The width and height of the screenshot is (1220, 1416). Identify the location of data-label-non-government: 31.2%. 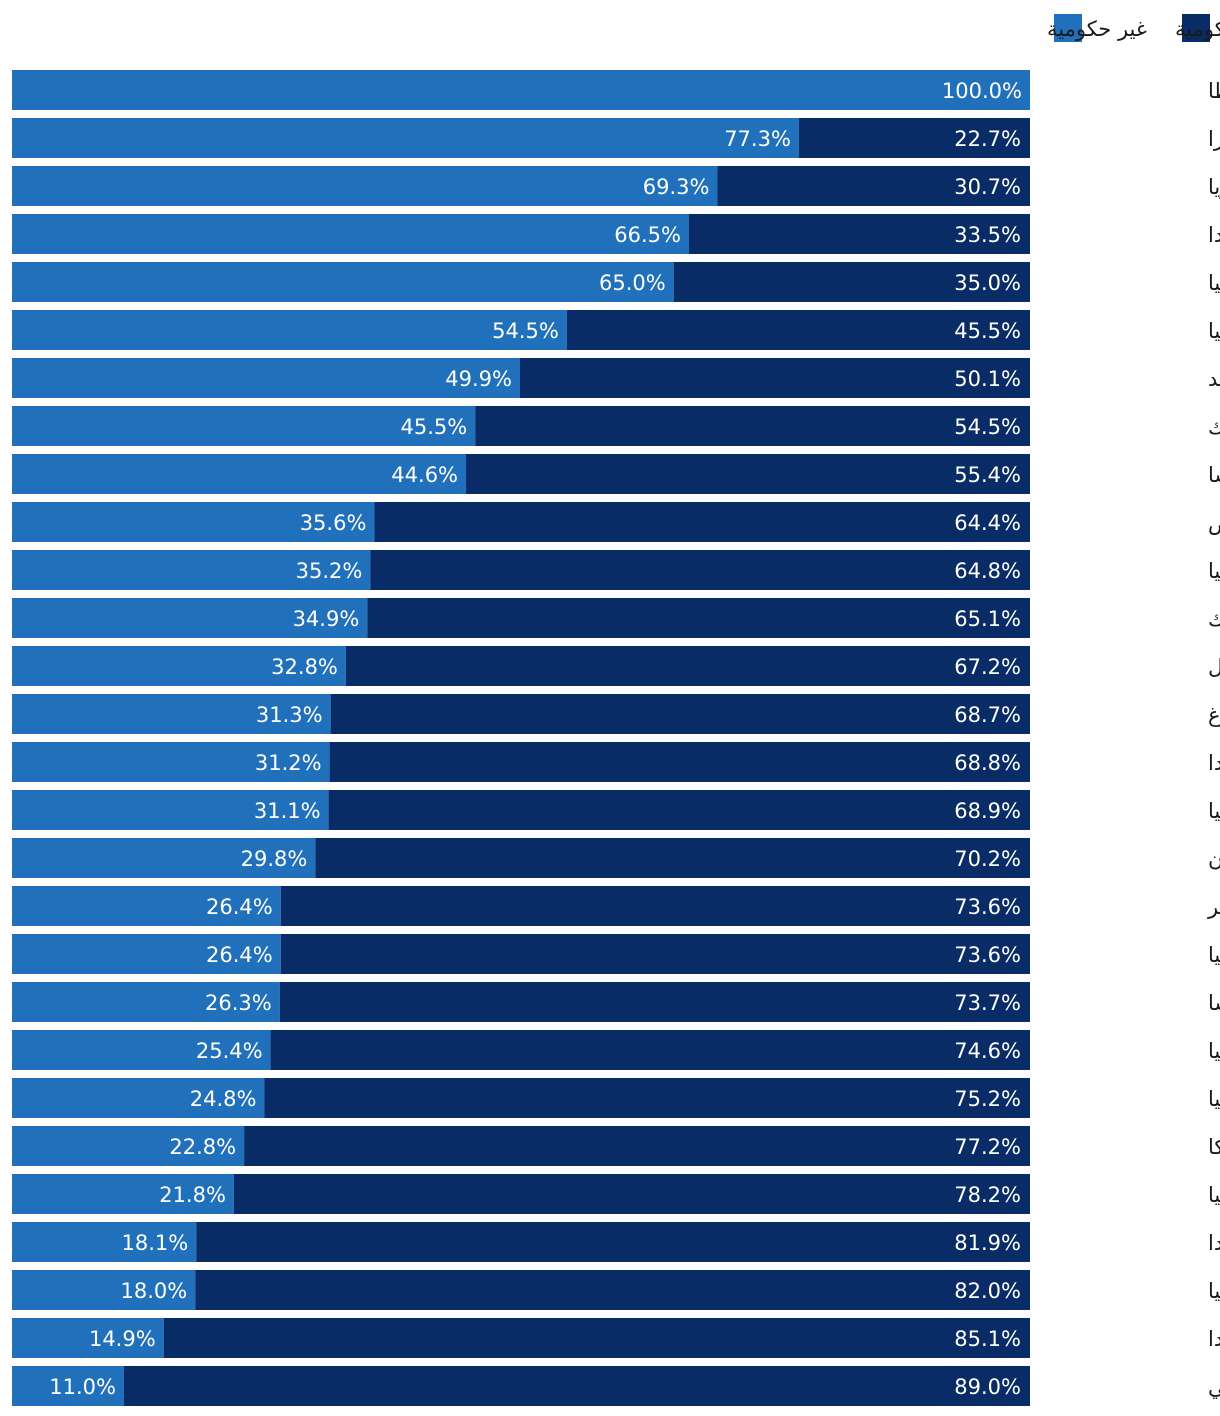
(288, 763).